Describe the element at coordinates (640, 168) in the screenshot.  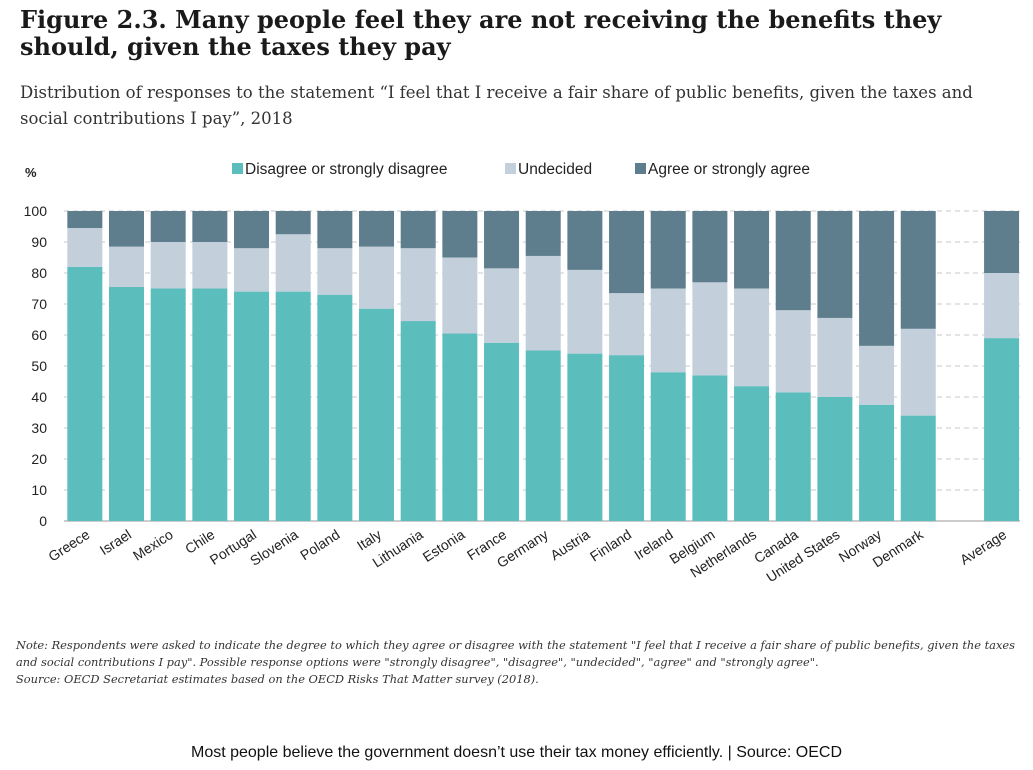
I see `legend-swatch-agree` at that location.